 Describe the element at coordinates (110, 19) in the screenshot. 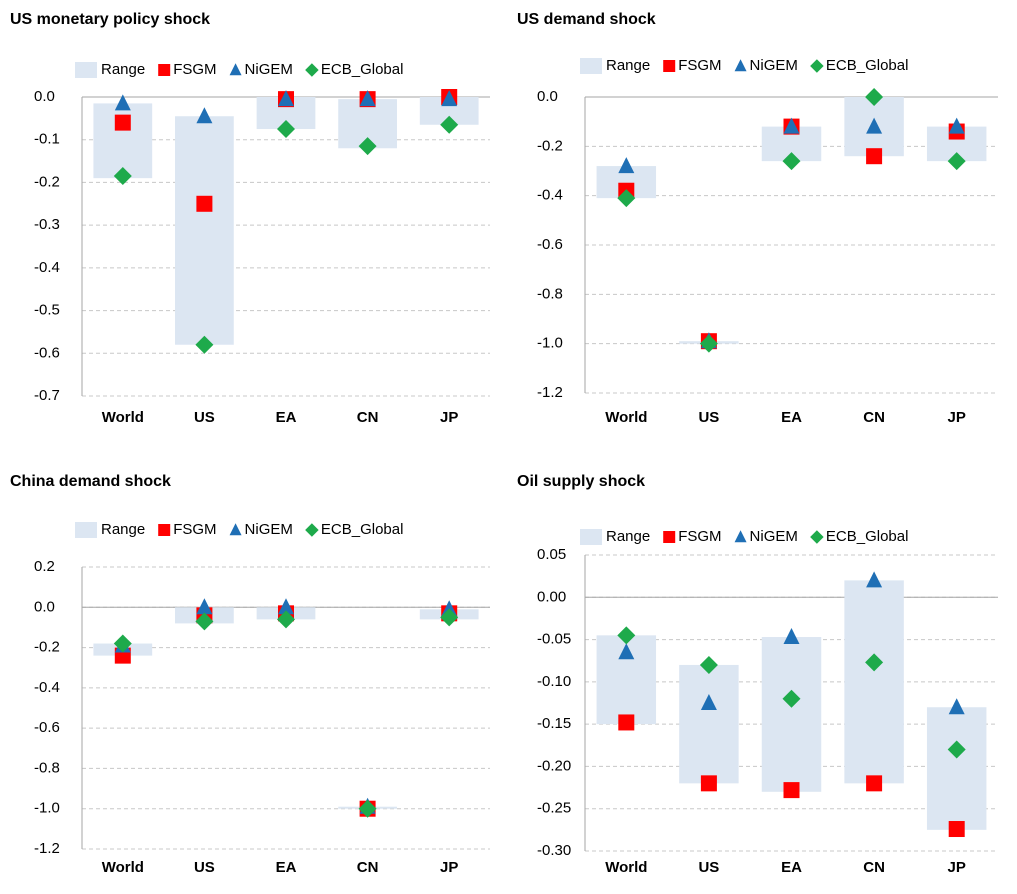

I see `chart-title: US monetary policy shock` at that location.